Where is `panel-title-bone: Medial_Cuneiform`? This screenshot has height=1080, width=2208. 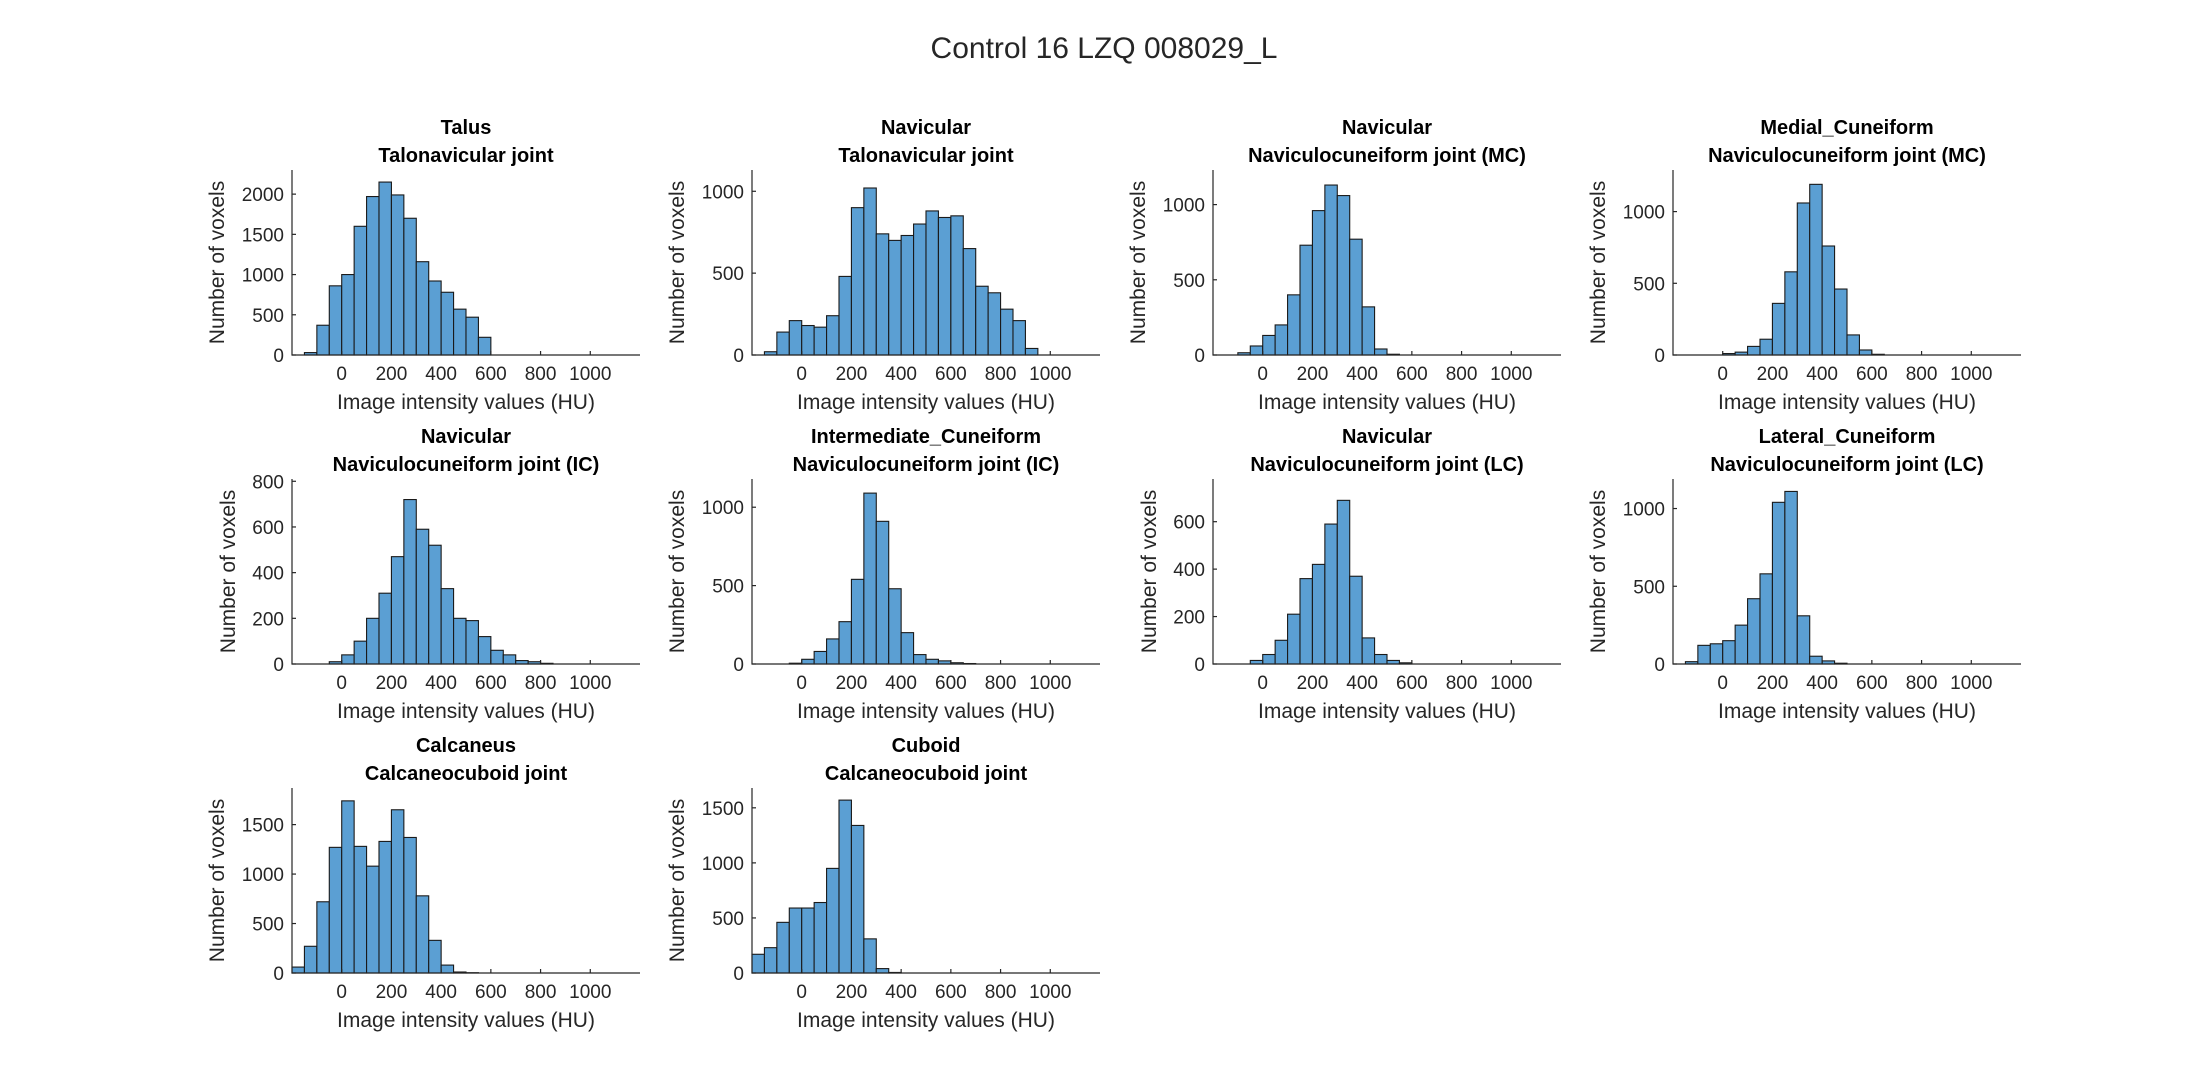
panel-title-bone: Medial_Cuneiform is located at coordinates (1846, 128).